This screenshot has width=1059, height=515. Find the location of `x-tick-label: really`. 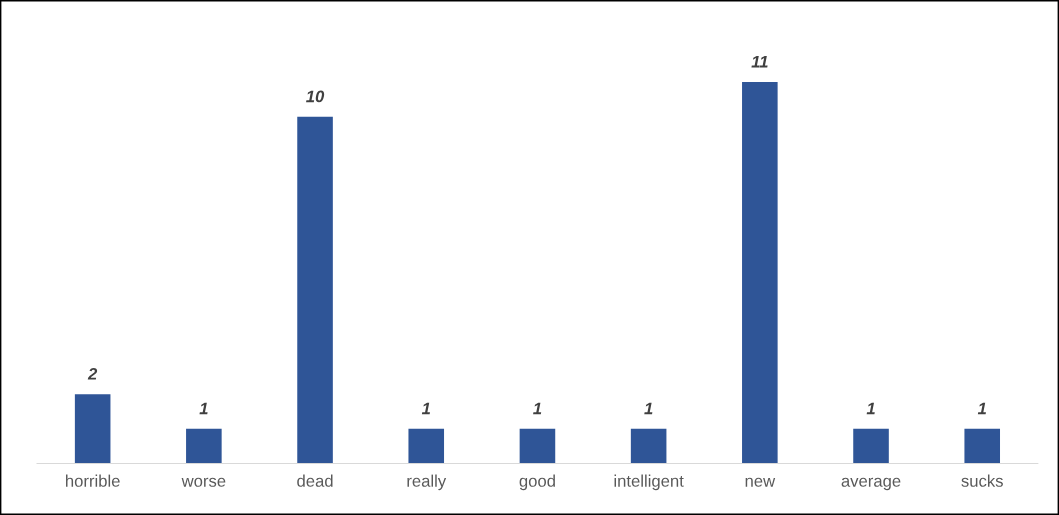

x-tick-label: really is located at coordinates (427, 482).